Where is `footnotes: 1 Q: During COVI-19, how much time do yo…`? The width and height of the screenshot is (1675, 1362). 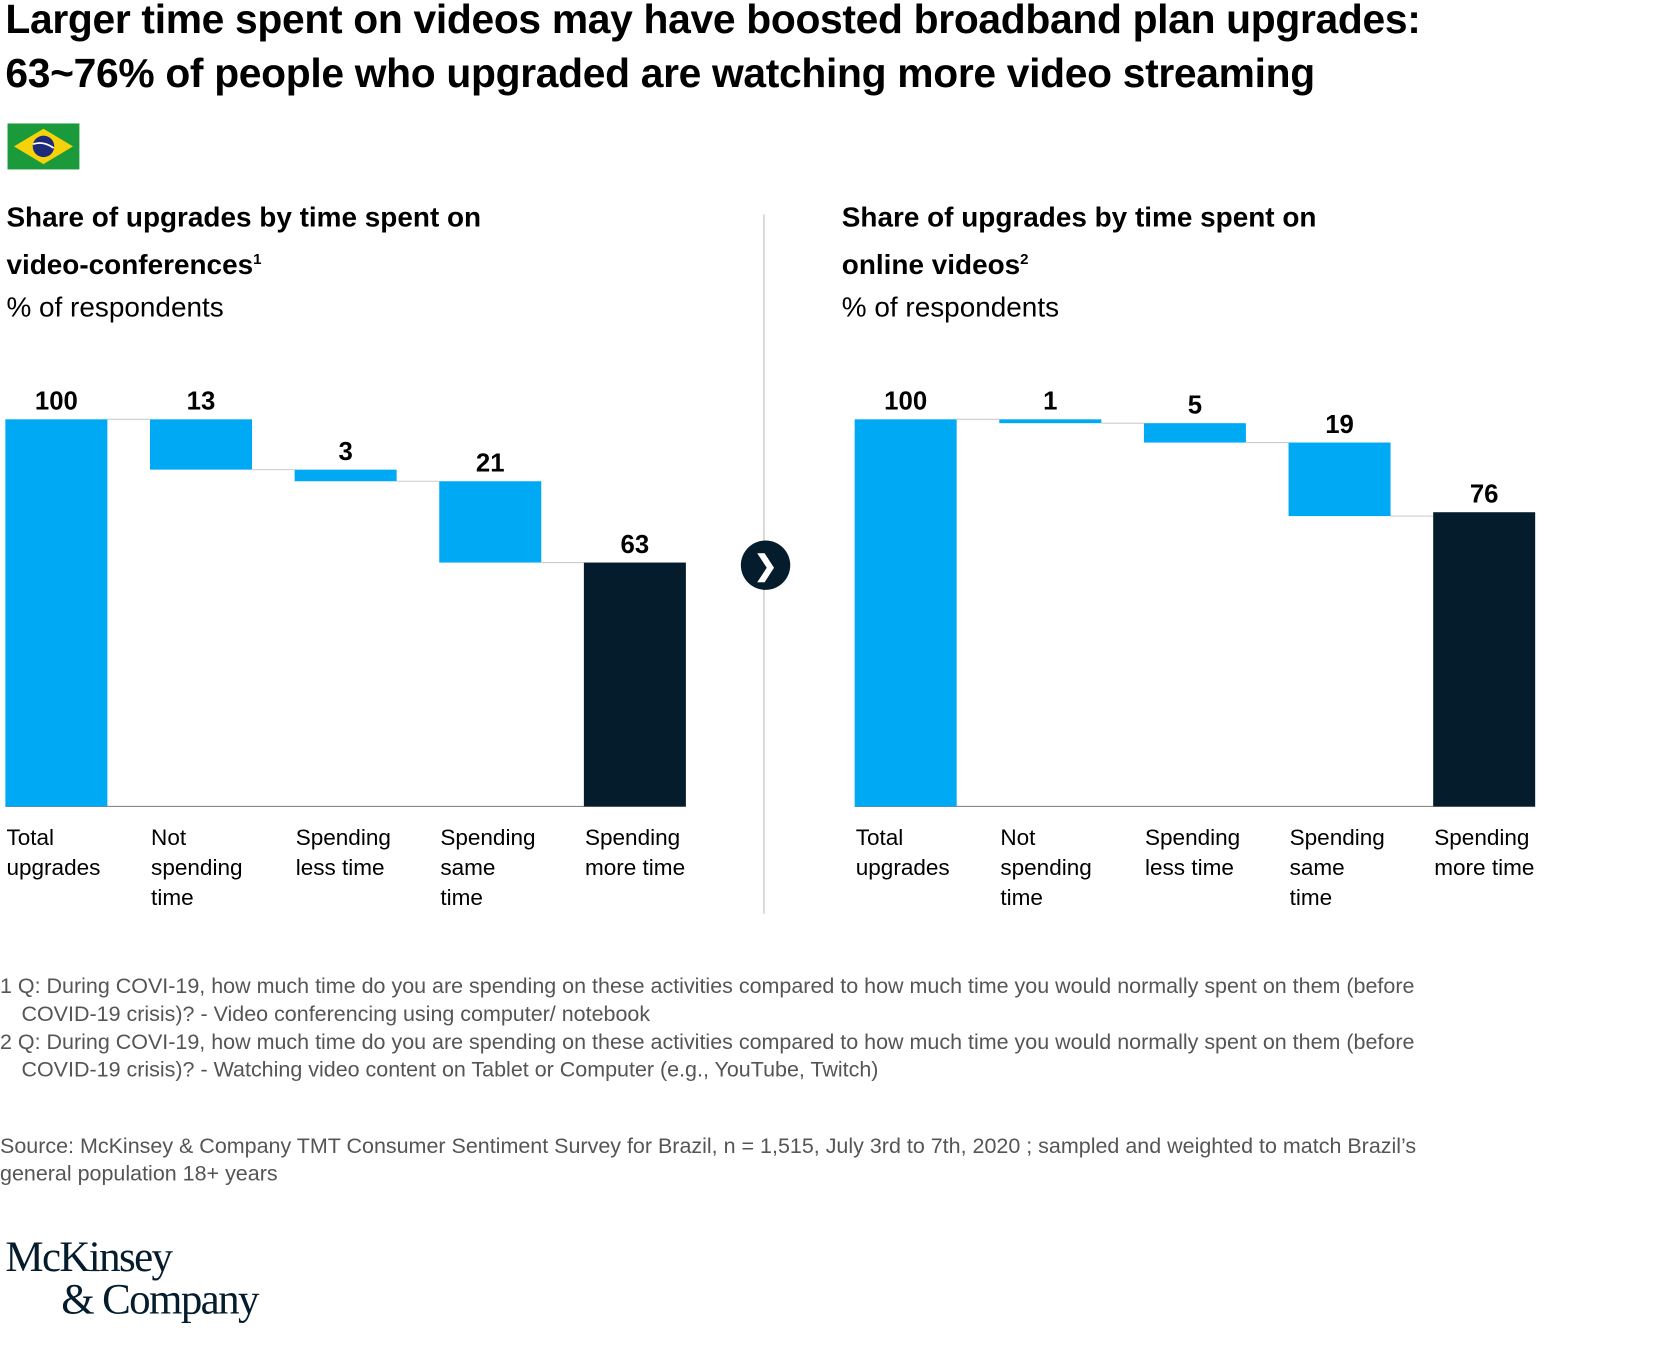
footnotes: 1 Q: During COVI-19, how much time do yo… is located at coordinates (730, 1029).